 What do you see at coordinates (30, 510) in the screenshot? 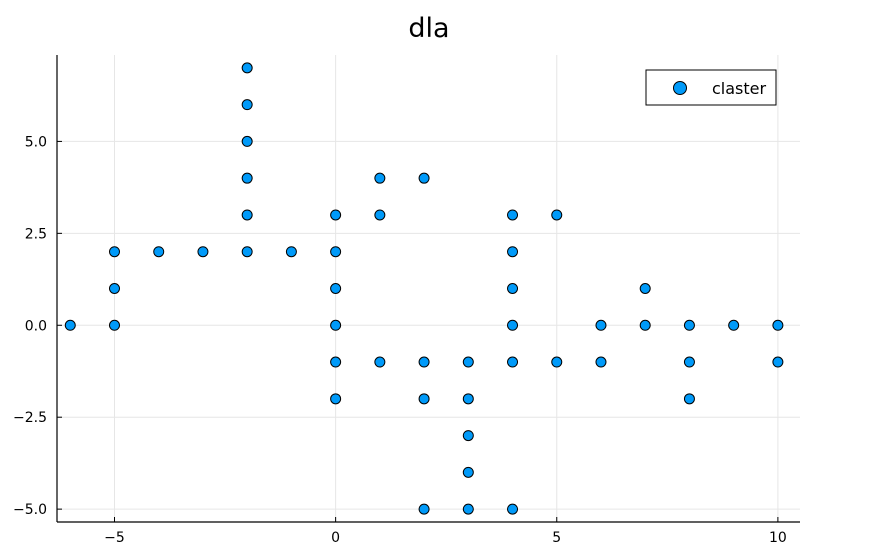
I see `y-tick-label: −5.0` at bounding box center [30, 510].